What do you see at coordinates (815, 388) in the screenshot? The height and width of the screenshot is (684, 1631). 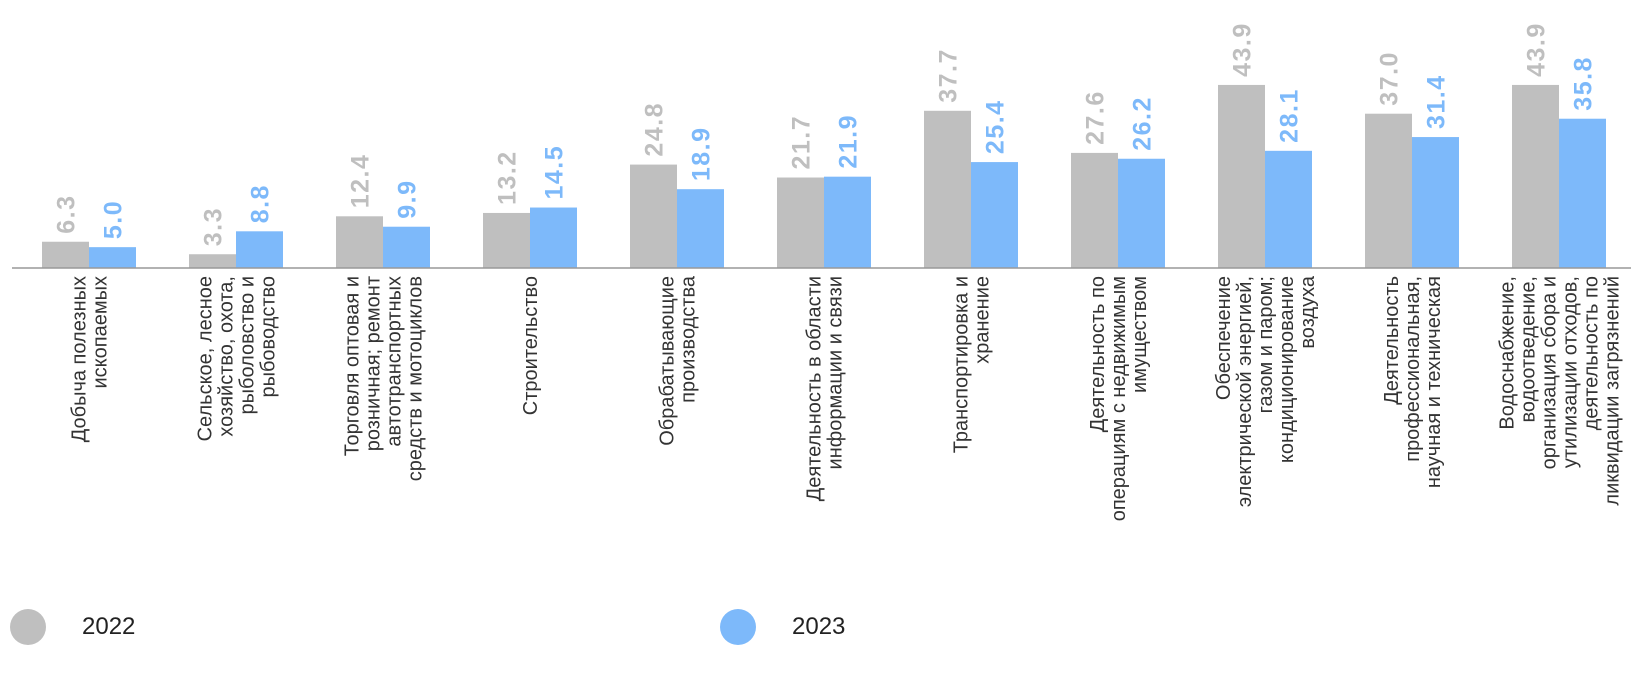 I see `category-label-line: Деятельность в области` at bounding box center [815, 388].